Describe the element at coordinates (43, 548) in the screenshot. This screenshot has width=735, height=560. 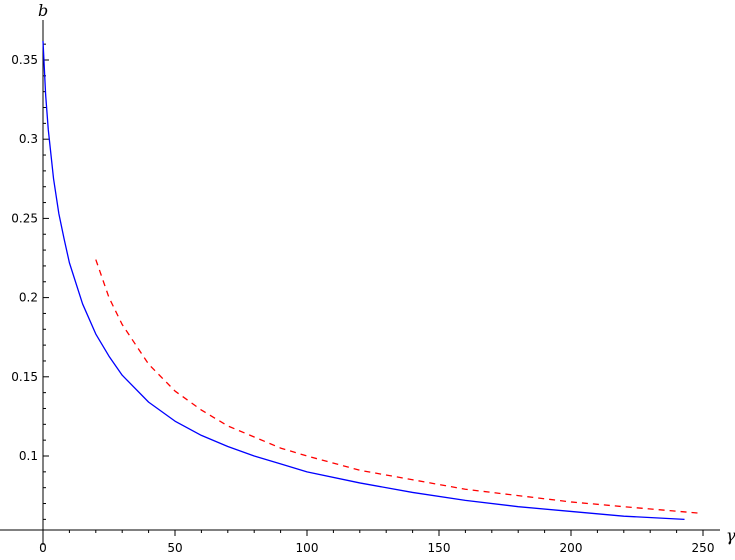
I see `x-tick-label: 0` at that location.